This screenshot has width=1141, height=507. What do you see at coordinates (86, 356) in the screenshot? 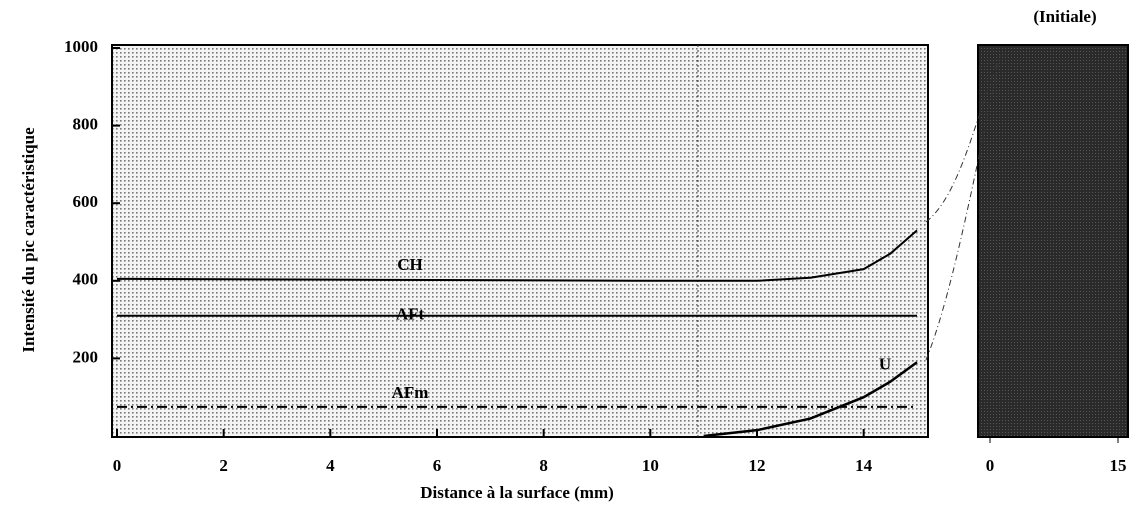
I see `y-tick-label: 200` at bounding box center [86, 356].